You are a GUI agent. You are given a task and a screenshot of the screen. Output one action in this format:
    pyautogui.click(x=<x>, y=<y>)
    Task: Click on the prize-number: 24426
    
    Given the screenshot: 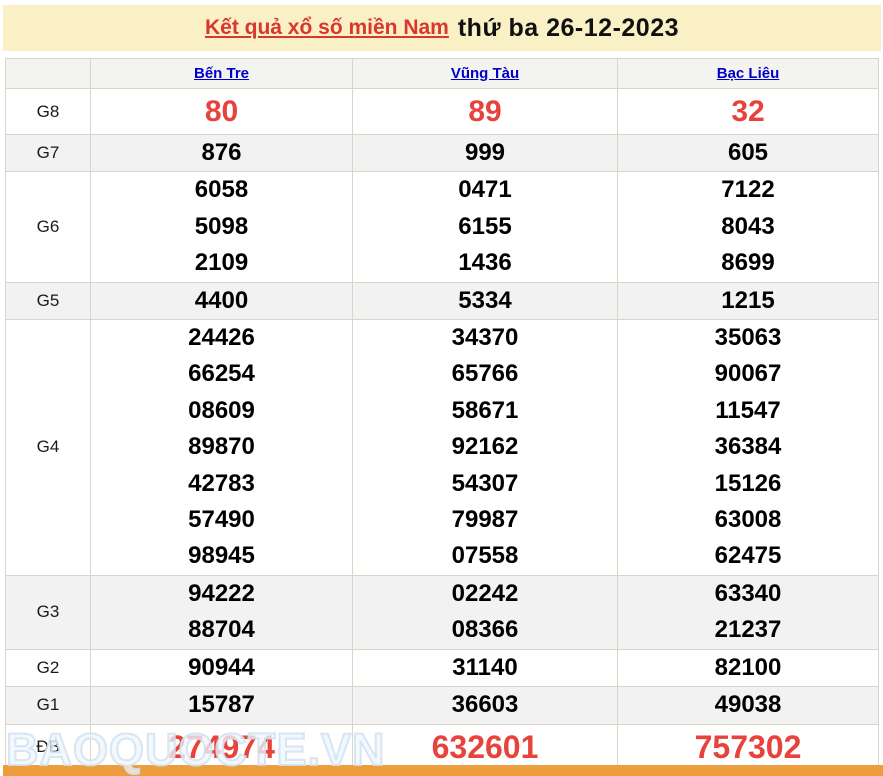 What is the action you would take?
    pyautogui.click(x=221, y=338)
    